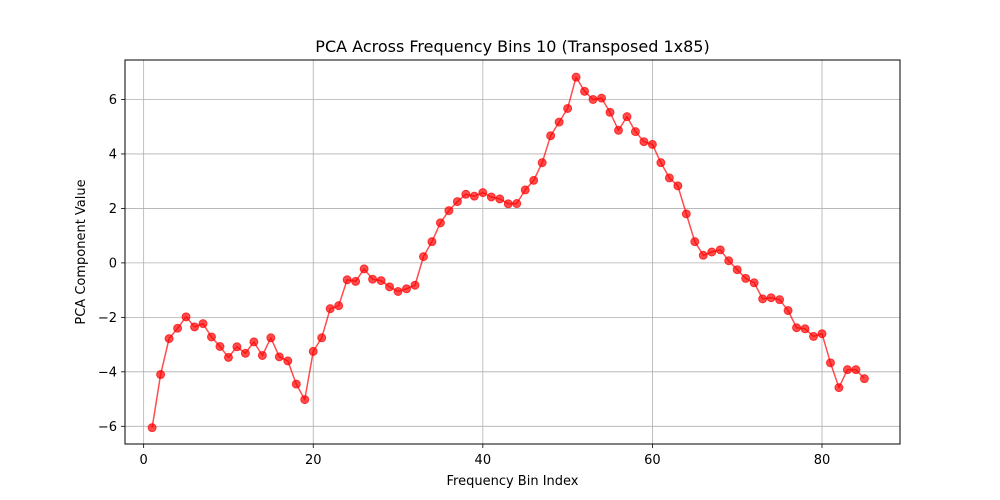 This screenshot has height=500, width=1000. What do you see at coordinates (313, 460) in the screenshot?
I see `x-tick-label: 20` at bounding box center [313, 460].